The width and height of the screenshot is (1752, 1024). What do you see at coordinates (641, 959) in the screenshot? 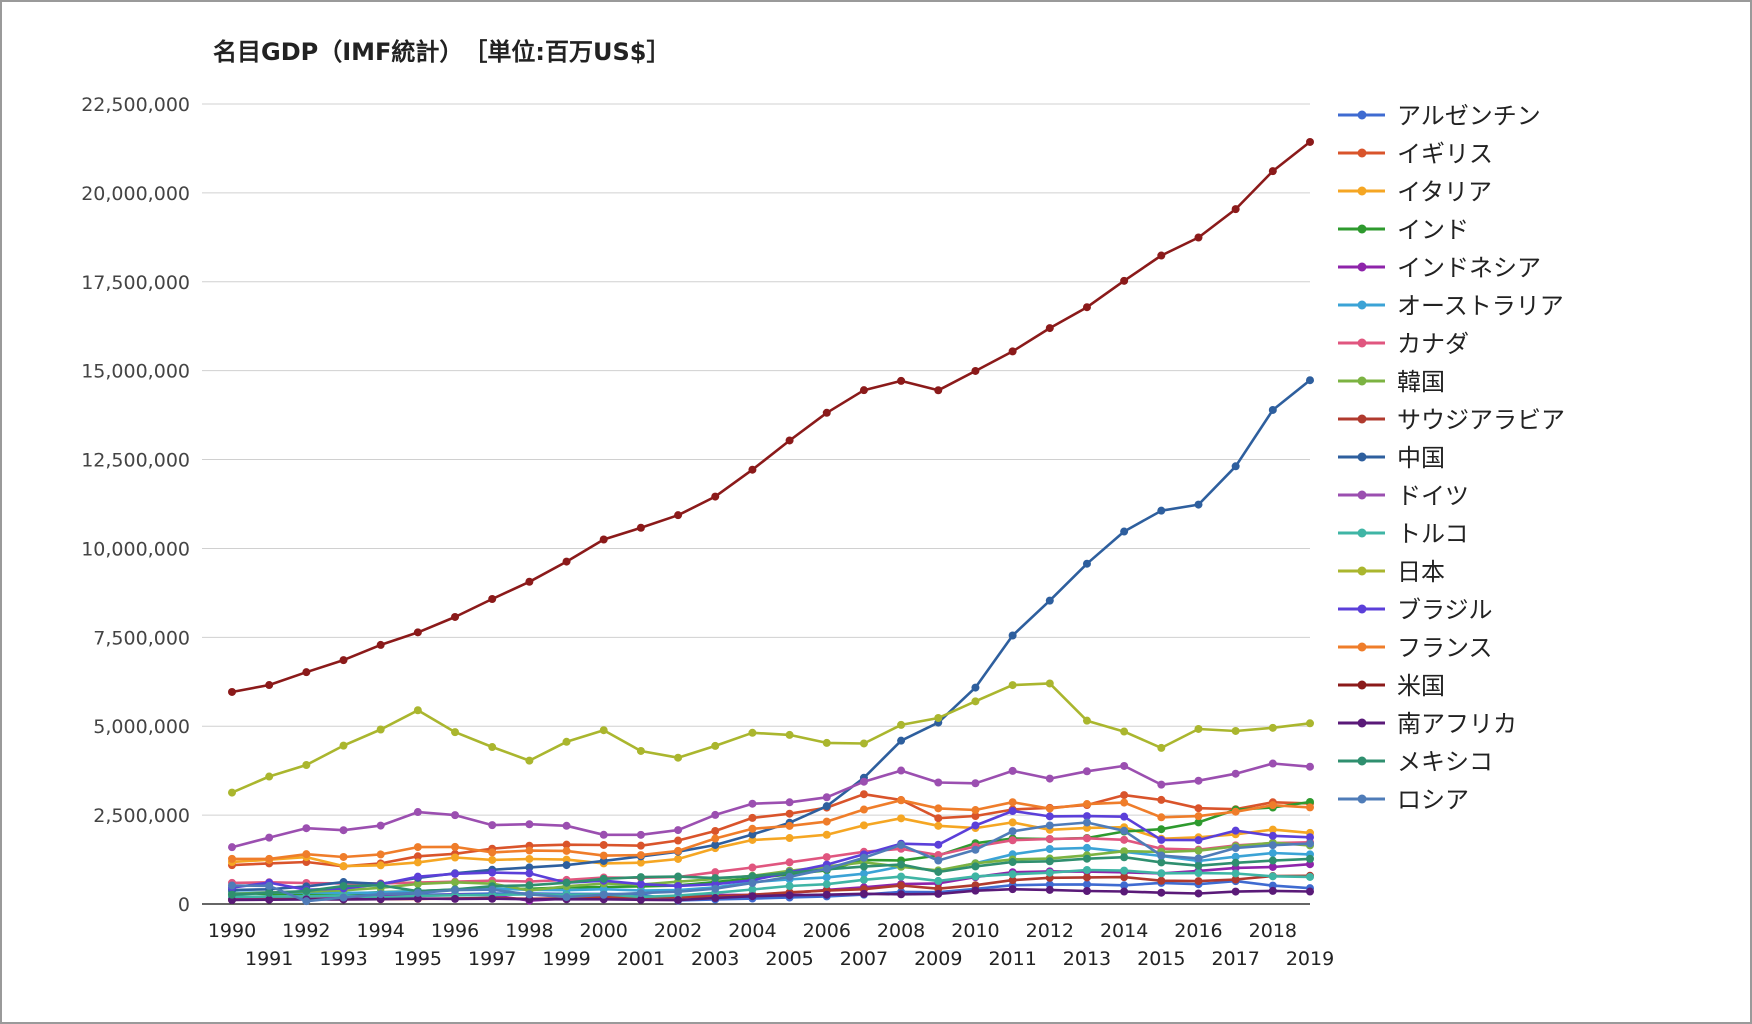
I see `x-tick-label: 2001` at bounding box center [641, 959].